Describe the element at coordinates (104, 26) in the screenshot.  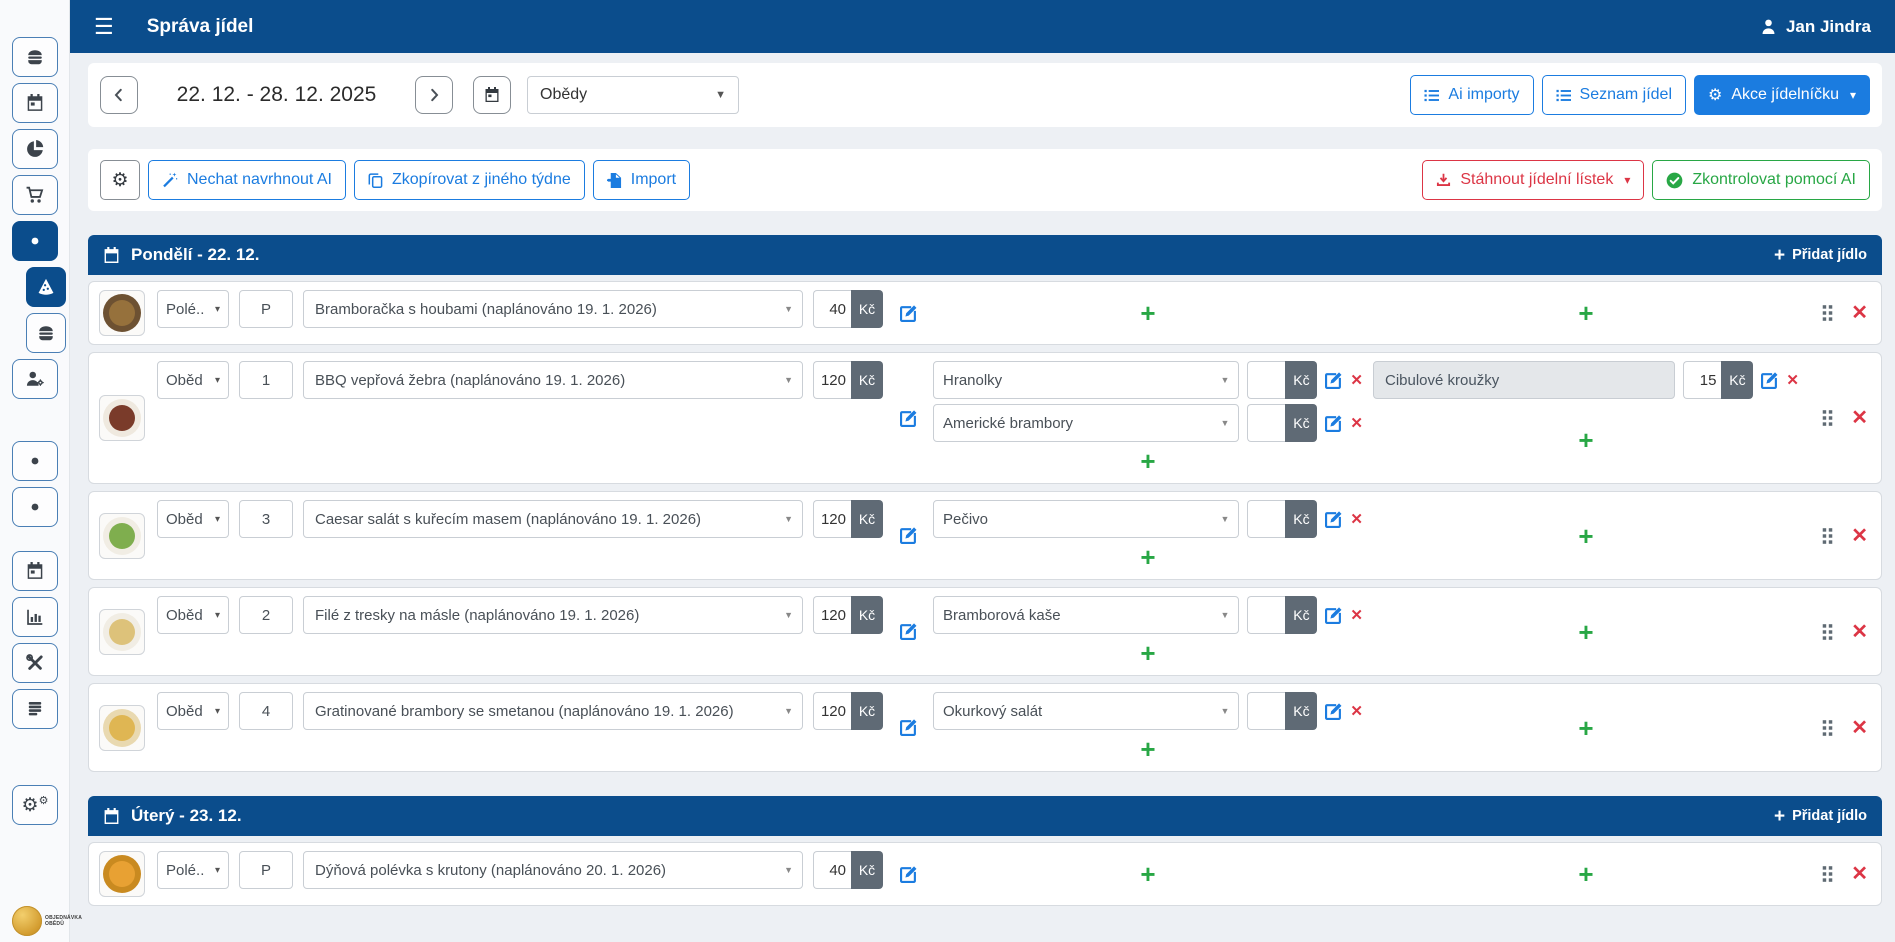
I see `hamburger-menu-icon: ☰` at that location.